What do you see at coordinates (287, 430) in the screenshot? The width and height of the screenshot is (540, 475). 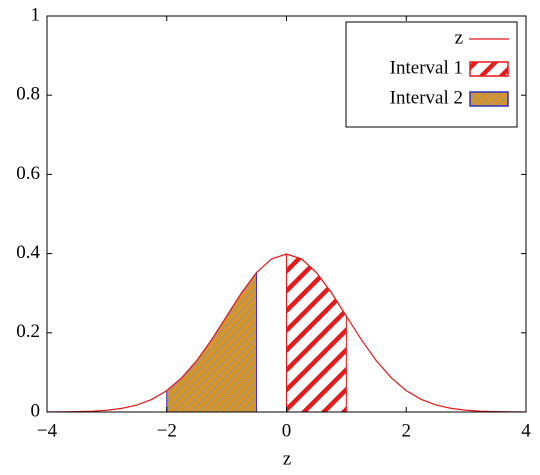 I see `x-tick-label: 0` at bounding box center [287, 430].